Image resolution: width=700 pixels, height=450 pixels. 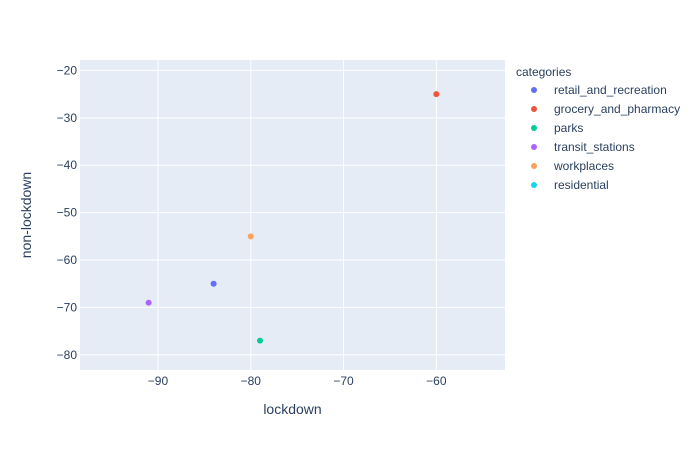 I want to click on legend-label: retail_and_recreation, so click(x=610, y=90).